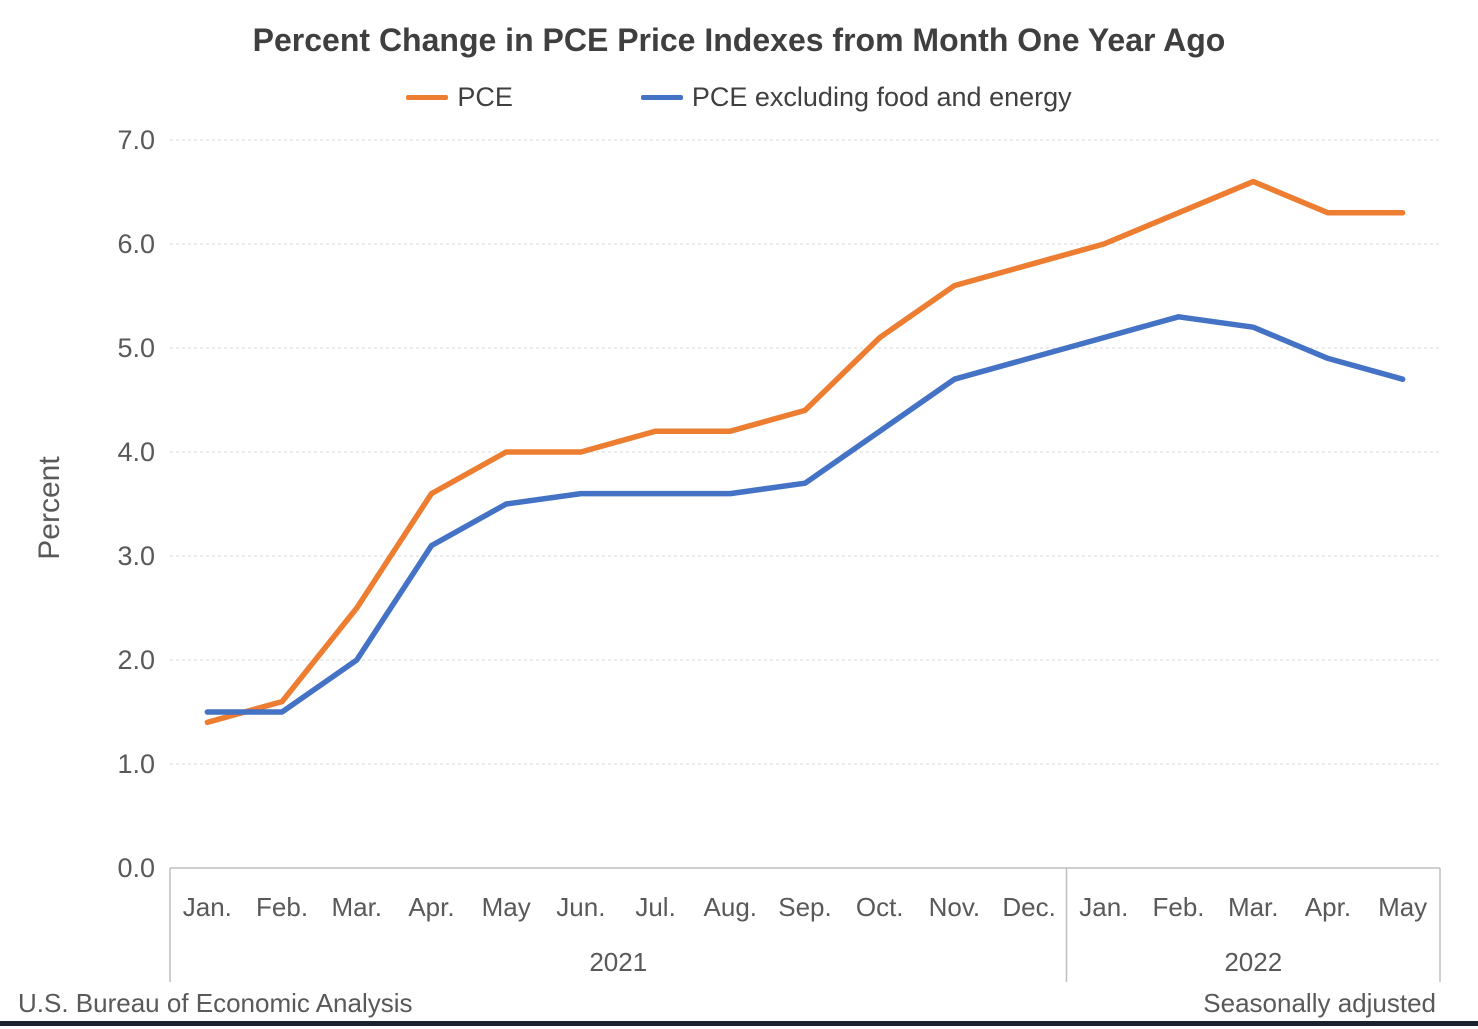  I want to click on y-tick-label: 4.0, so click(136, 452).